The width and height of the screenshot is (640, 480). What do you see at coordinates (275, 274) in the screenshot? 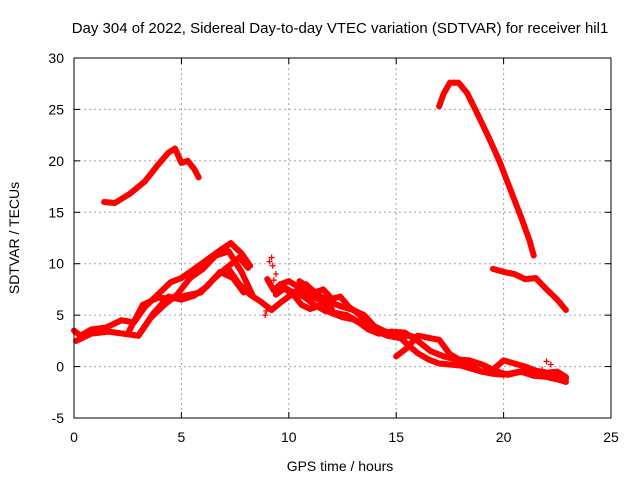
I see `isolated-data-point` at bounding box center [275, 274].